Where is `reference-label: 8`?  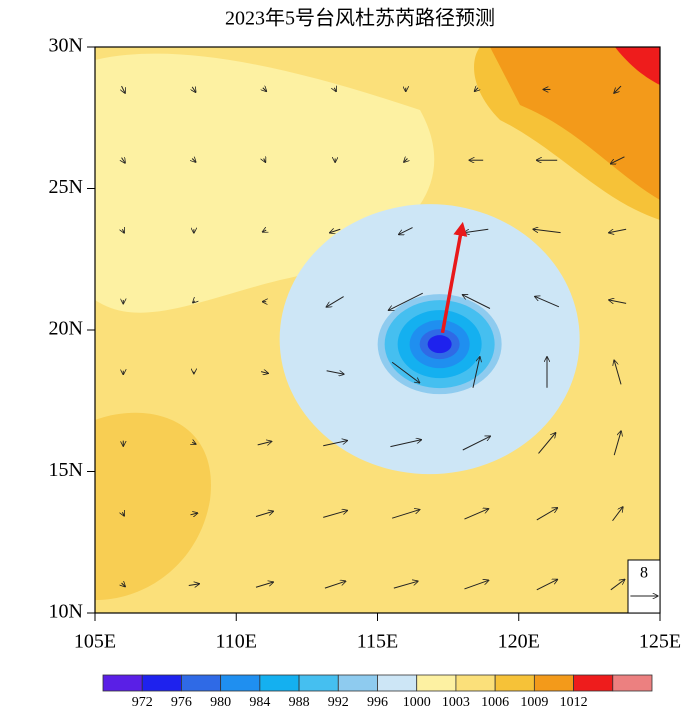 reference-label: 8 is located at coordinates (644, 573).